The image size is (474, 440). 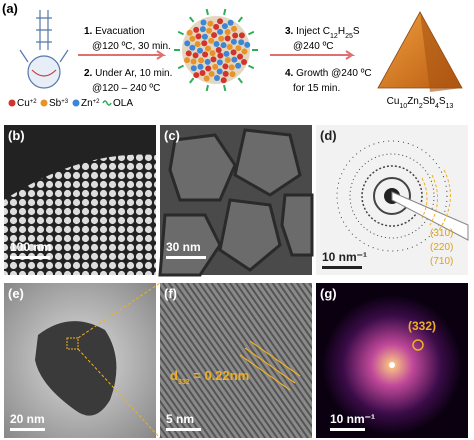 I want to click on text-part: 25, so click(x=349, y=36).